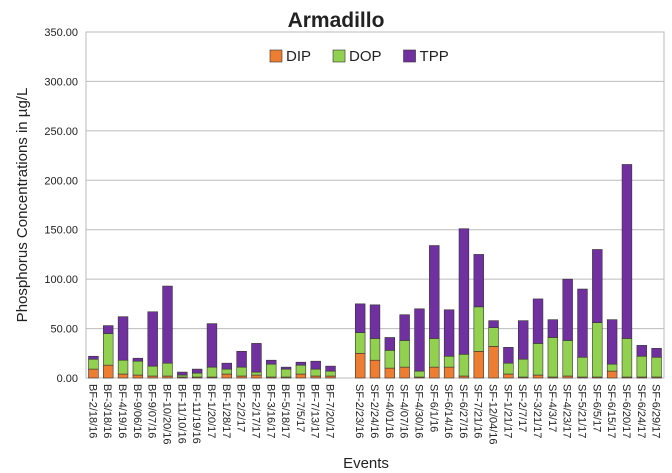  What do you see at coordinates (255, 411) in the screenshot?
I see `x-tick-label: BF-2/17/17` at bounding box center [255, 411].